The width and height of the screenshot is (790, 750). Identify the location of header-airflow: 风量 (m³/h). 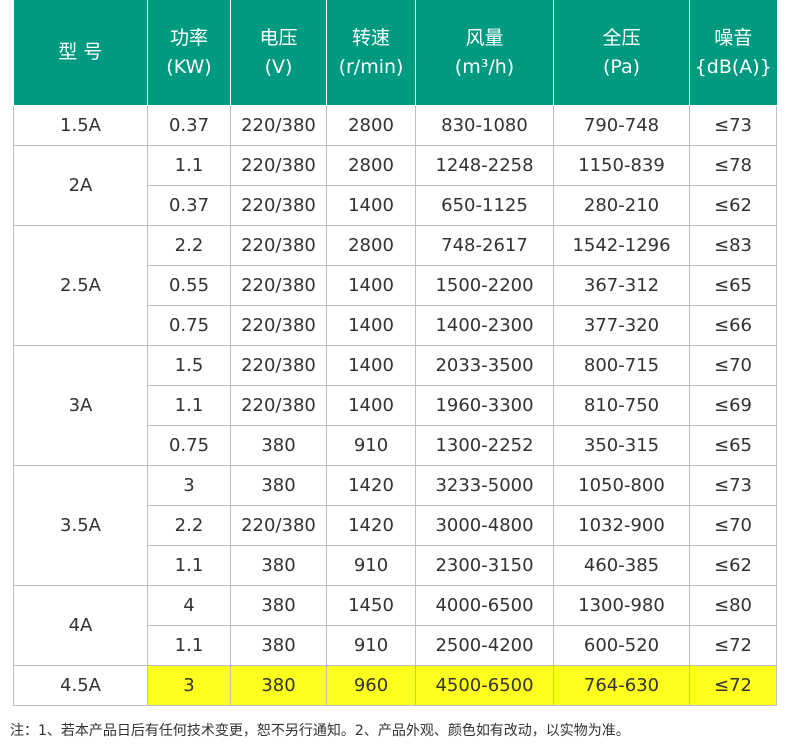
(484, 53).